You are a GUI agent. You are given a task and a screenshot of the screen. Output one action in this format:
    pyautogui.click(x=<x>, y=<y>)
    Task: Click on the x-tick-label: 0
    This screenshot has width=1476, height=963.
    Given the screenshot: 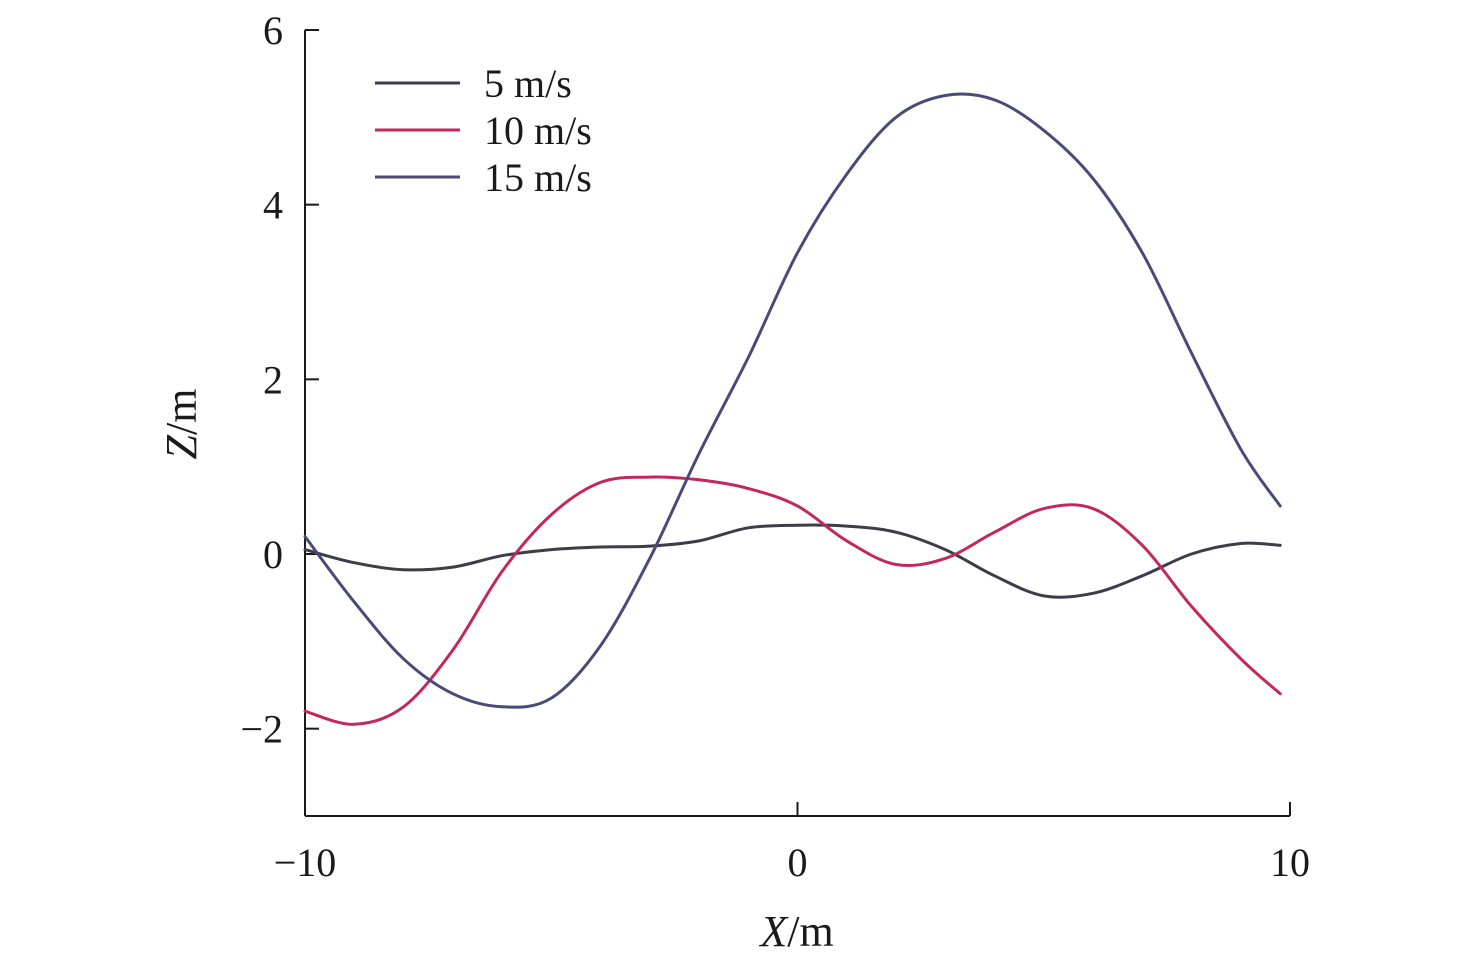 What is the action you would take?
    pyautogui.click(x=798, y=862)
    